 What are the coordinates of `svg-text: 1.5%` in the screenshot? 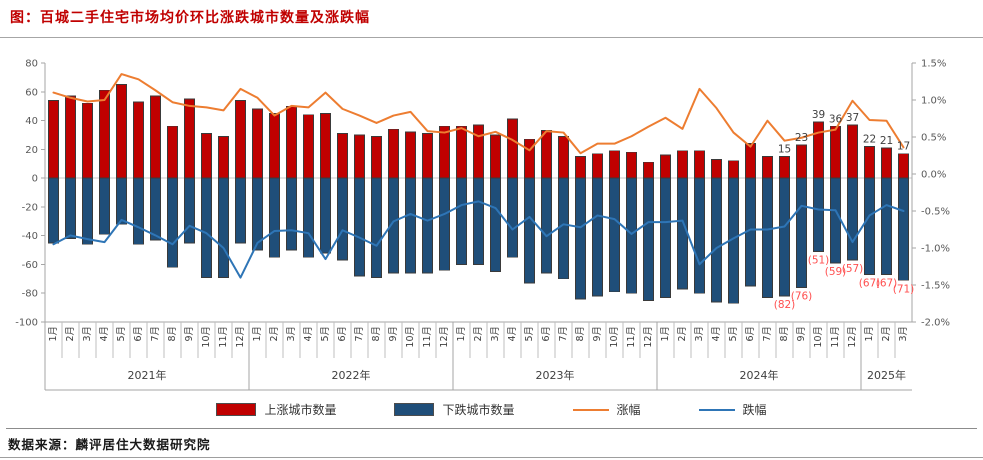 It's located at (933, 64).